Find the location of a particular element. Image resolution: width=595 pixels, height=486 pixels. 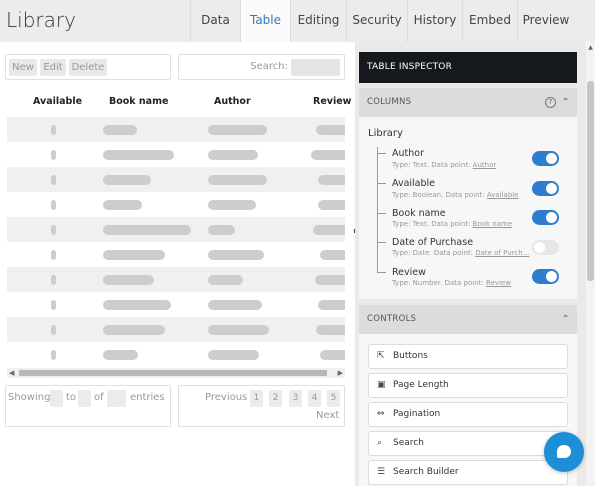

page-length-icon: ▣ is located at coordinates (381, 385).